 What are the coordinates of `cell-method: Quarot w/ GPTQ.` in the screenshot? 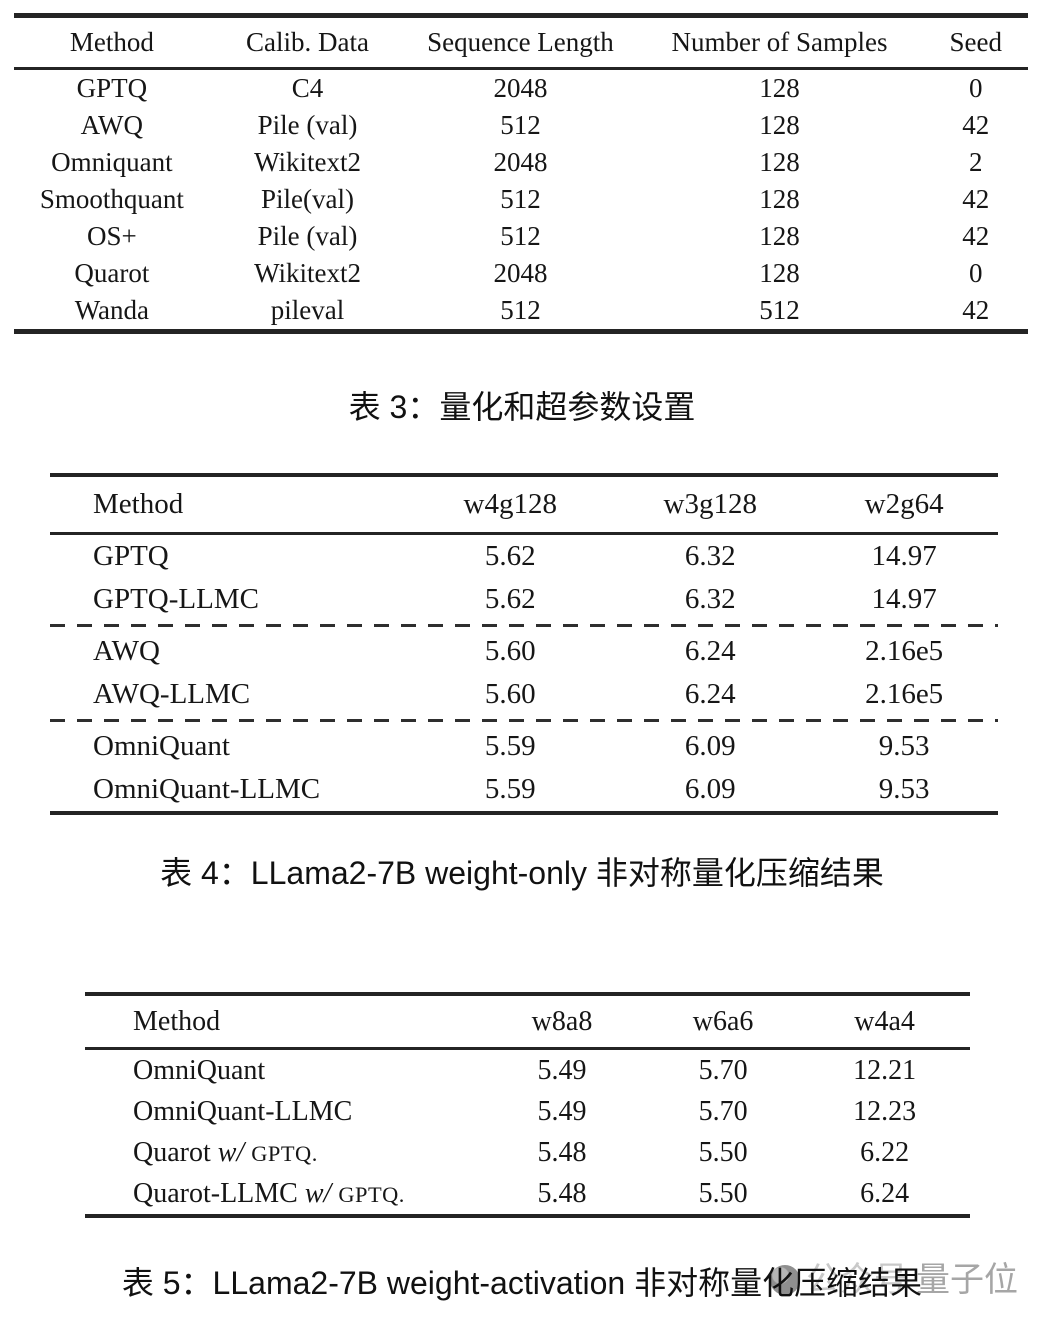 It's located at (281, 1152).